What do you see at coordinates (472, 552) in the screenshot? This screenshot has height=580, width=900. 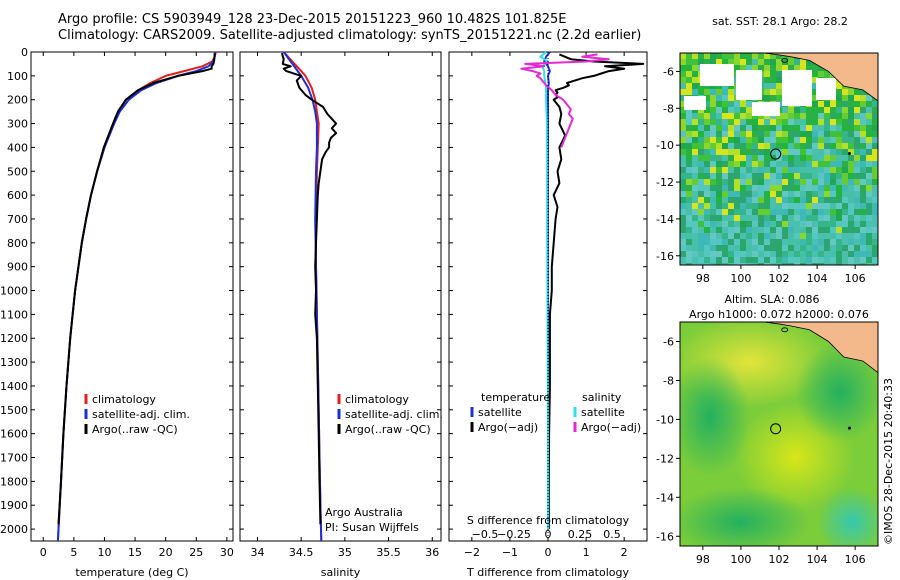 I see `difference-xtick-label: −2` at bounding box center [472, 552].